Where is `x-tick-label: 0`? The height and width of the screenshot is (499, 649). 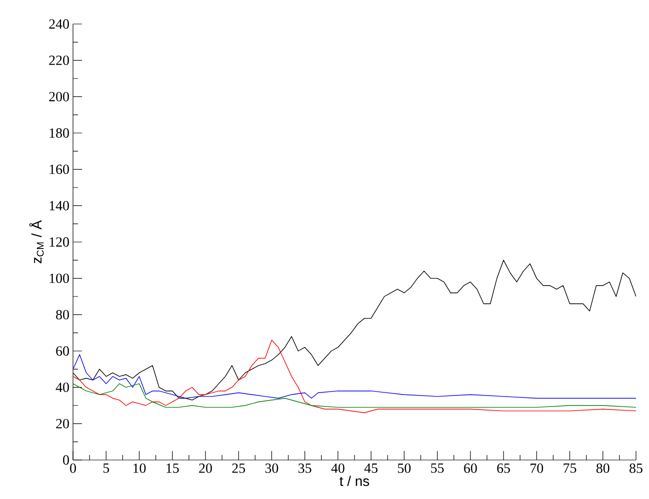
x-tick-label: 0 is located at coordinates (73, 468).